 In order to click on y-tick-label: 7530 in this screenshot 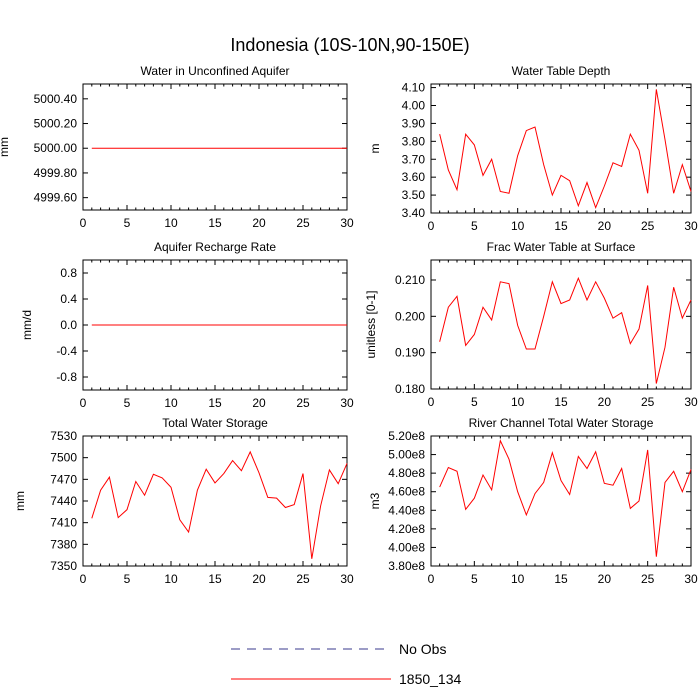, I will do `click(63, 436)`.